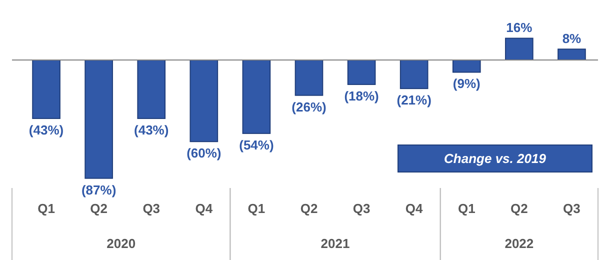 This screenshot has height=260, width=605. I want to click on data-label: (87%), so click(98, 190).